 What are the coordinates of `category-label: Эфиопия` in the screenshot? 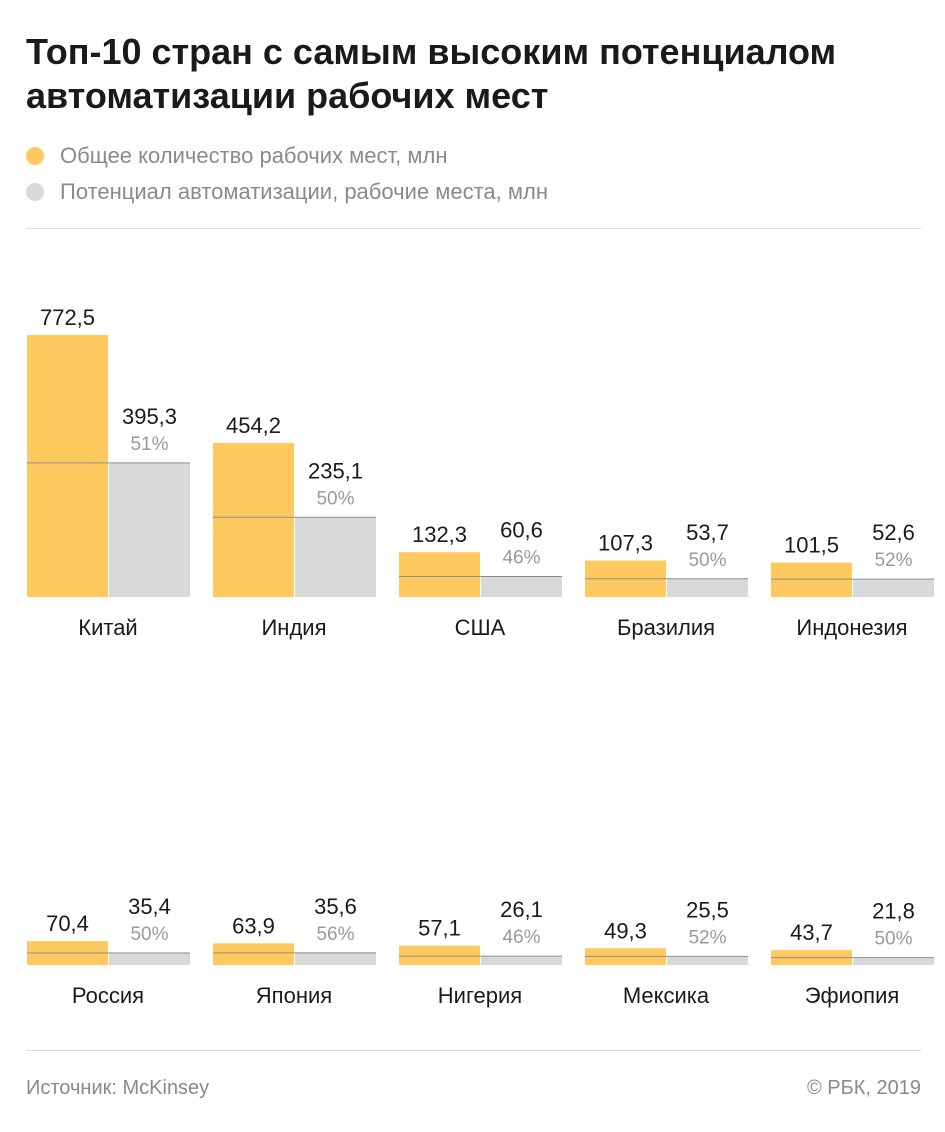 It's located at (852, 995).